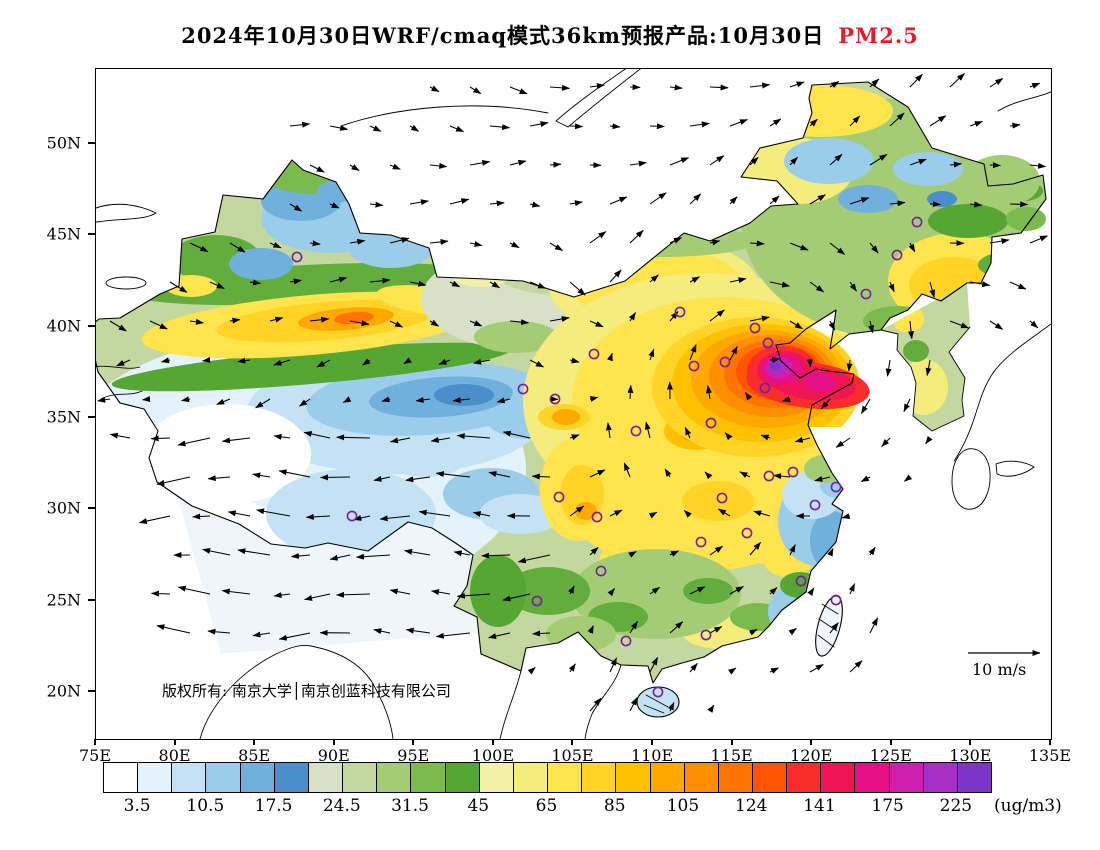  What do you see at coordinates (137, 806) in the screenshot?
I see `colorbar-tick-label: 3.5` at bounding box center [137, 806].